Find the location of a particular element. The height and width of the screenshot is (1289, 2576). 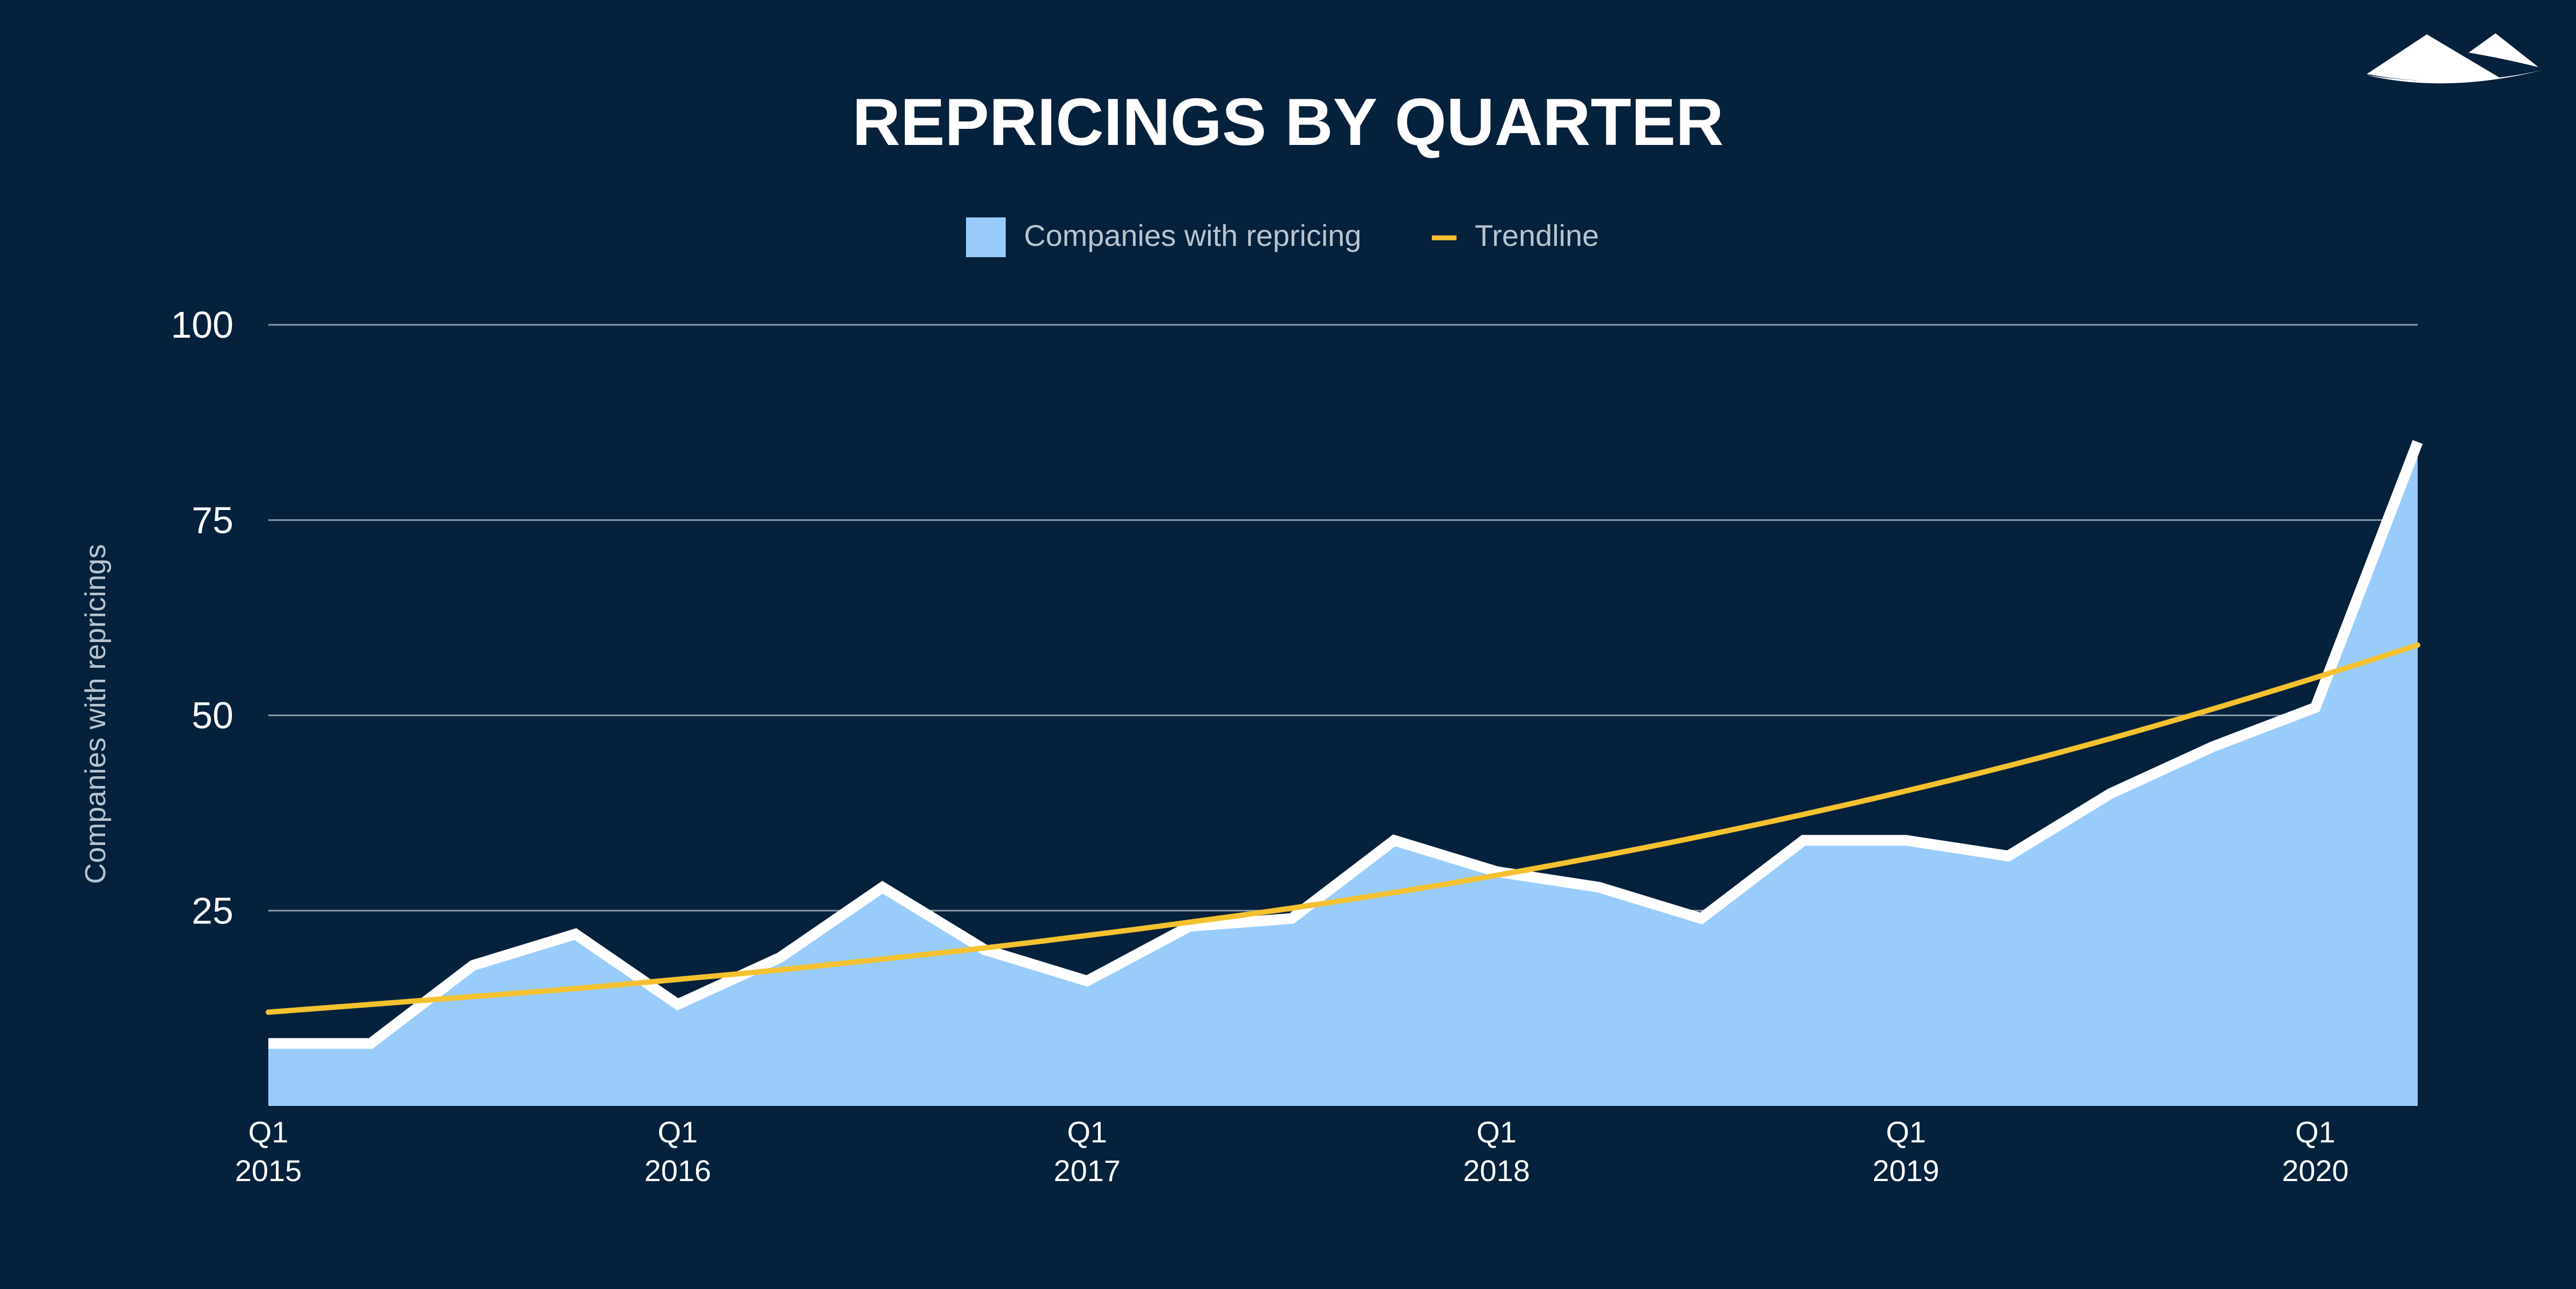

chart-title: REPRICINGS BY QUARTER is located at coordinates (1288, 122).